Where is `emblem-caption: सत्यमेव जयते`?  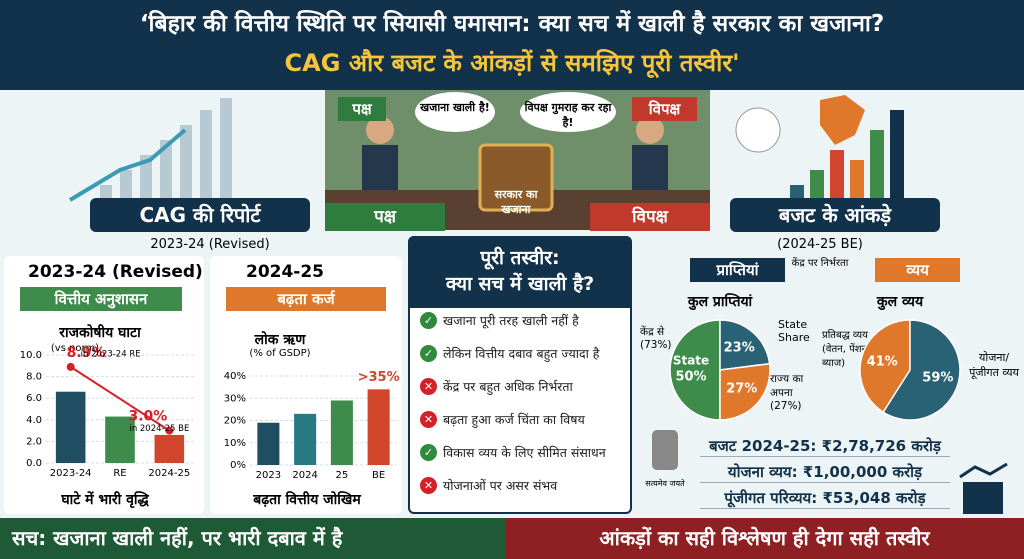
emblem-caption: सत्यमेव जयते is located at coordinates (665, 483).